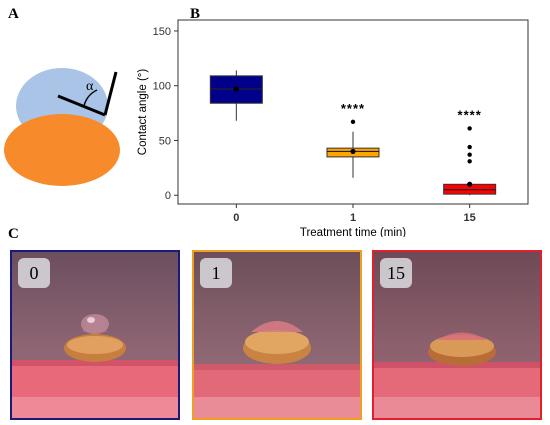 The height and width of the screenshot is (425, 550). I want to click on panel-a-letter: A, so click(13, 14).